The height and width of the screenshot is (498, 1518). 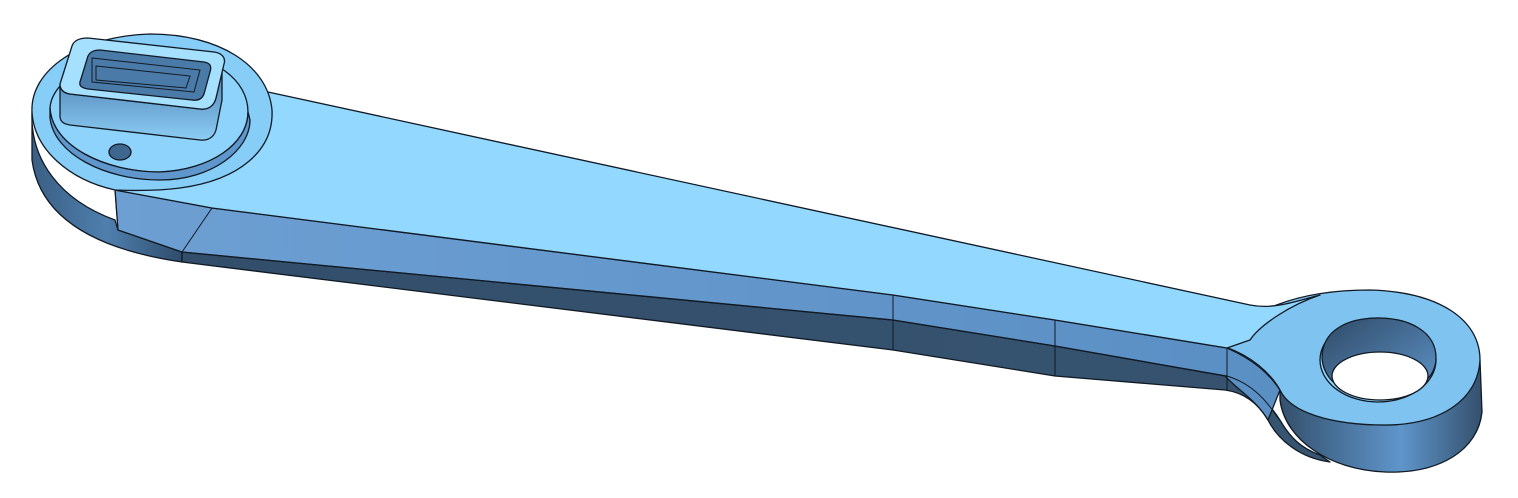 What do you see at coordinates (143, 77) in the screenshot?
I see `socket-inner-bottom` at bounding box center [143, 77].